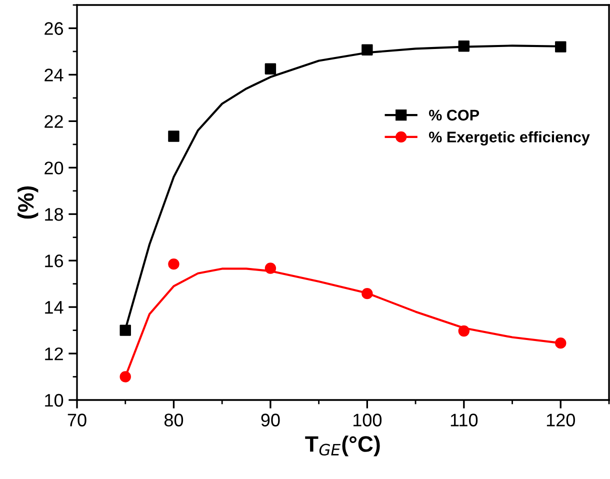 Image resolution: width=610 pixels, height=479 pixels. I want to click on y-tick-label: 16, so click(54, 261).